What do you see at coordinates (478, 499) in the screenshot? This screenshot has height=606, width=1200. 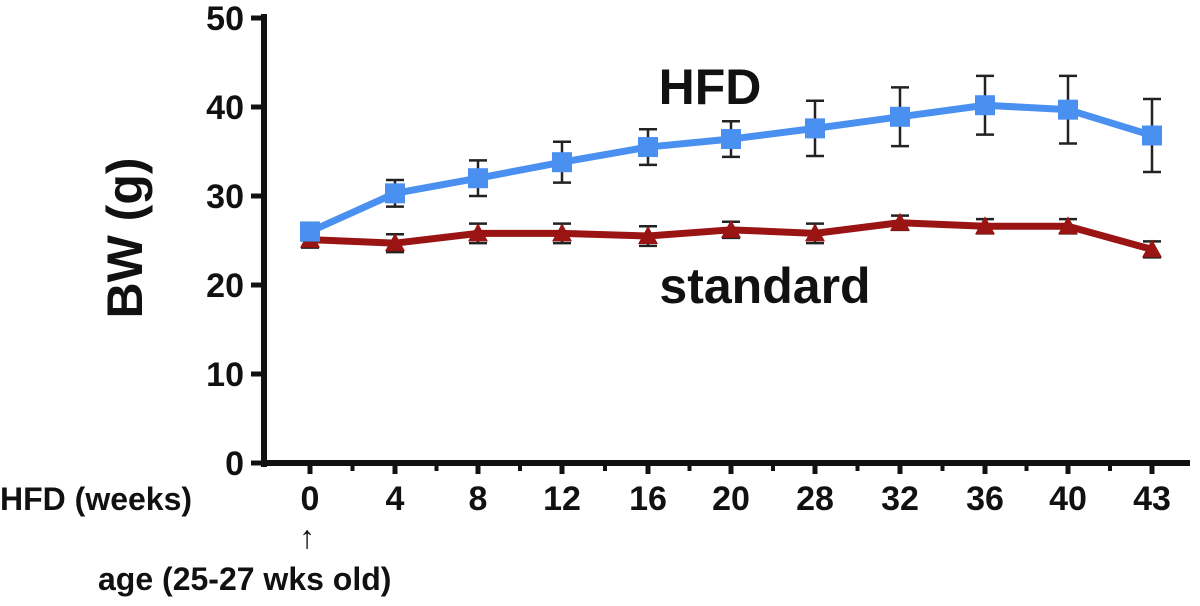 I see `x-tick-label: 8` at bounding box center [478, 499].